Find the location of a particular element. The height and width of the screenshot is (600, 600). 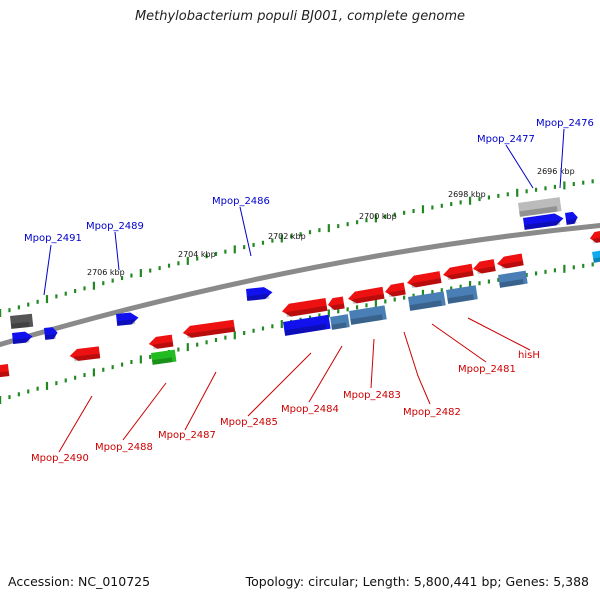

gene-label-mpop-2482: Mpop_2482 is located at coordinates (432, 412).